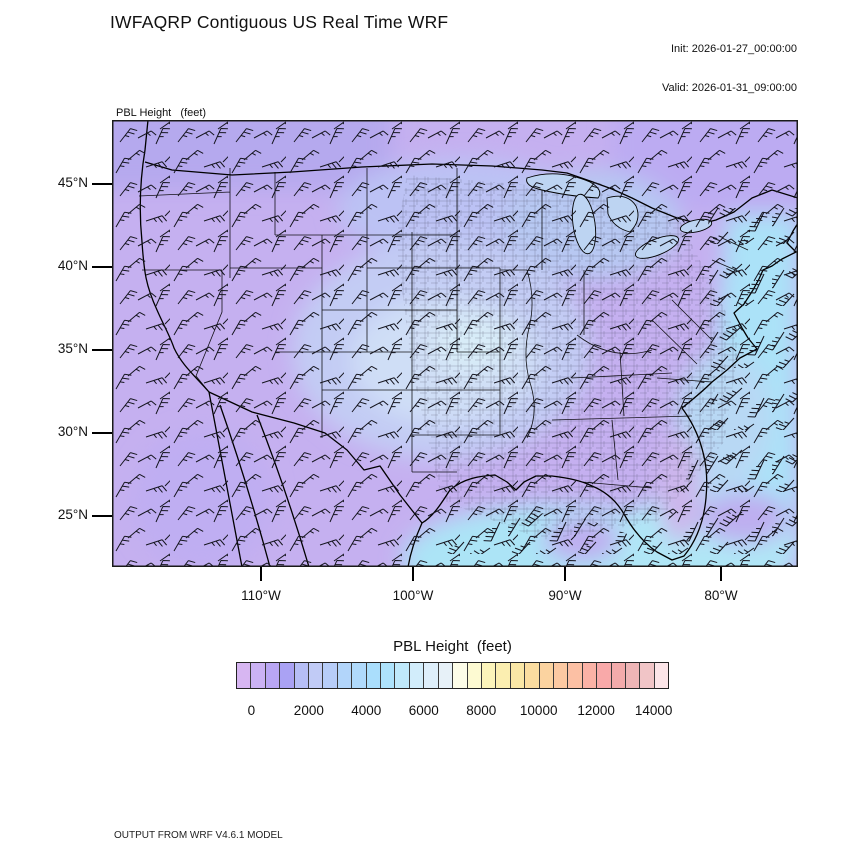  What do you see at coordinates (279, 22) in the screenshot?
I see `plot-title: IWFAQRP Contiguous US Real Time WRF` at bounding box center [279, 22].